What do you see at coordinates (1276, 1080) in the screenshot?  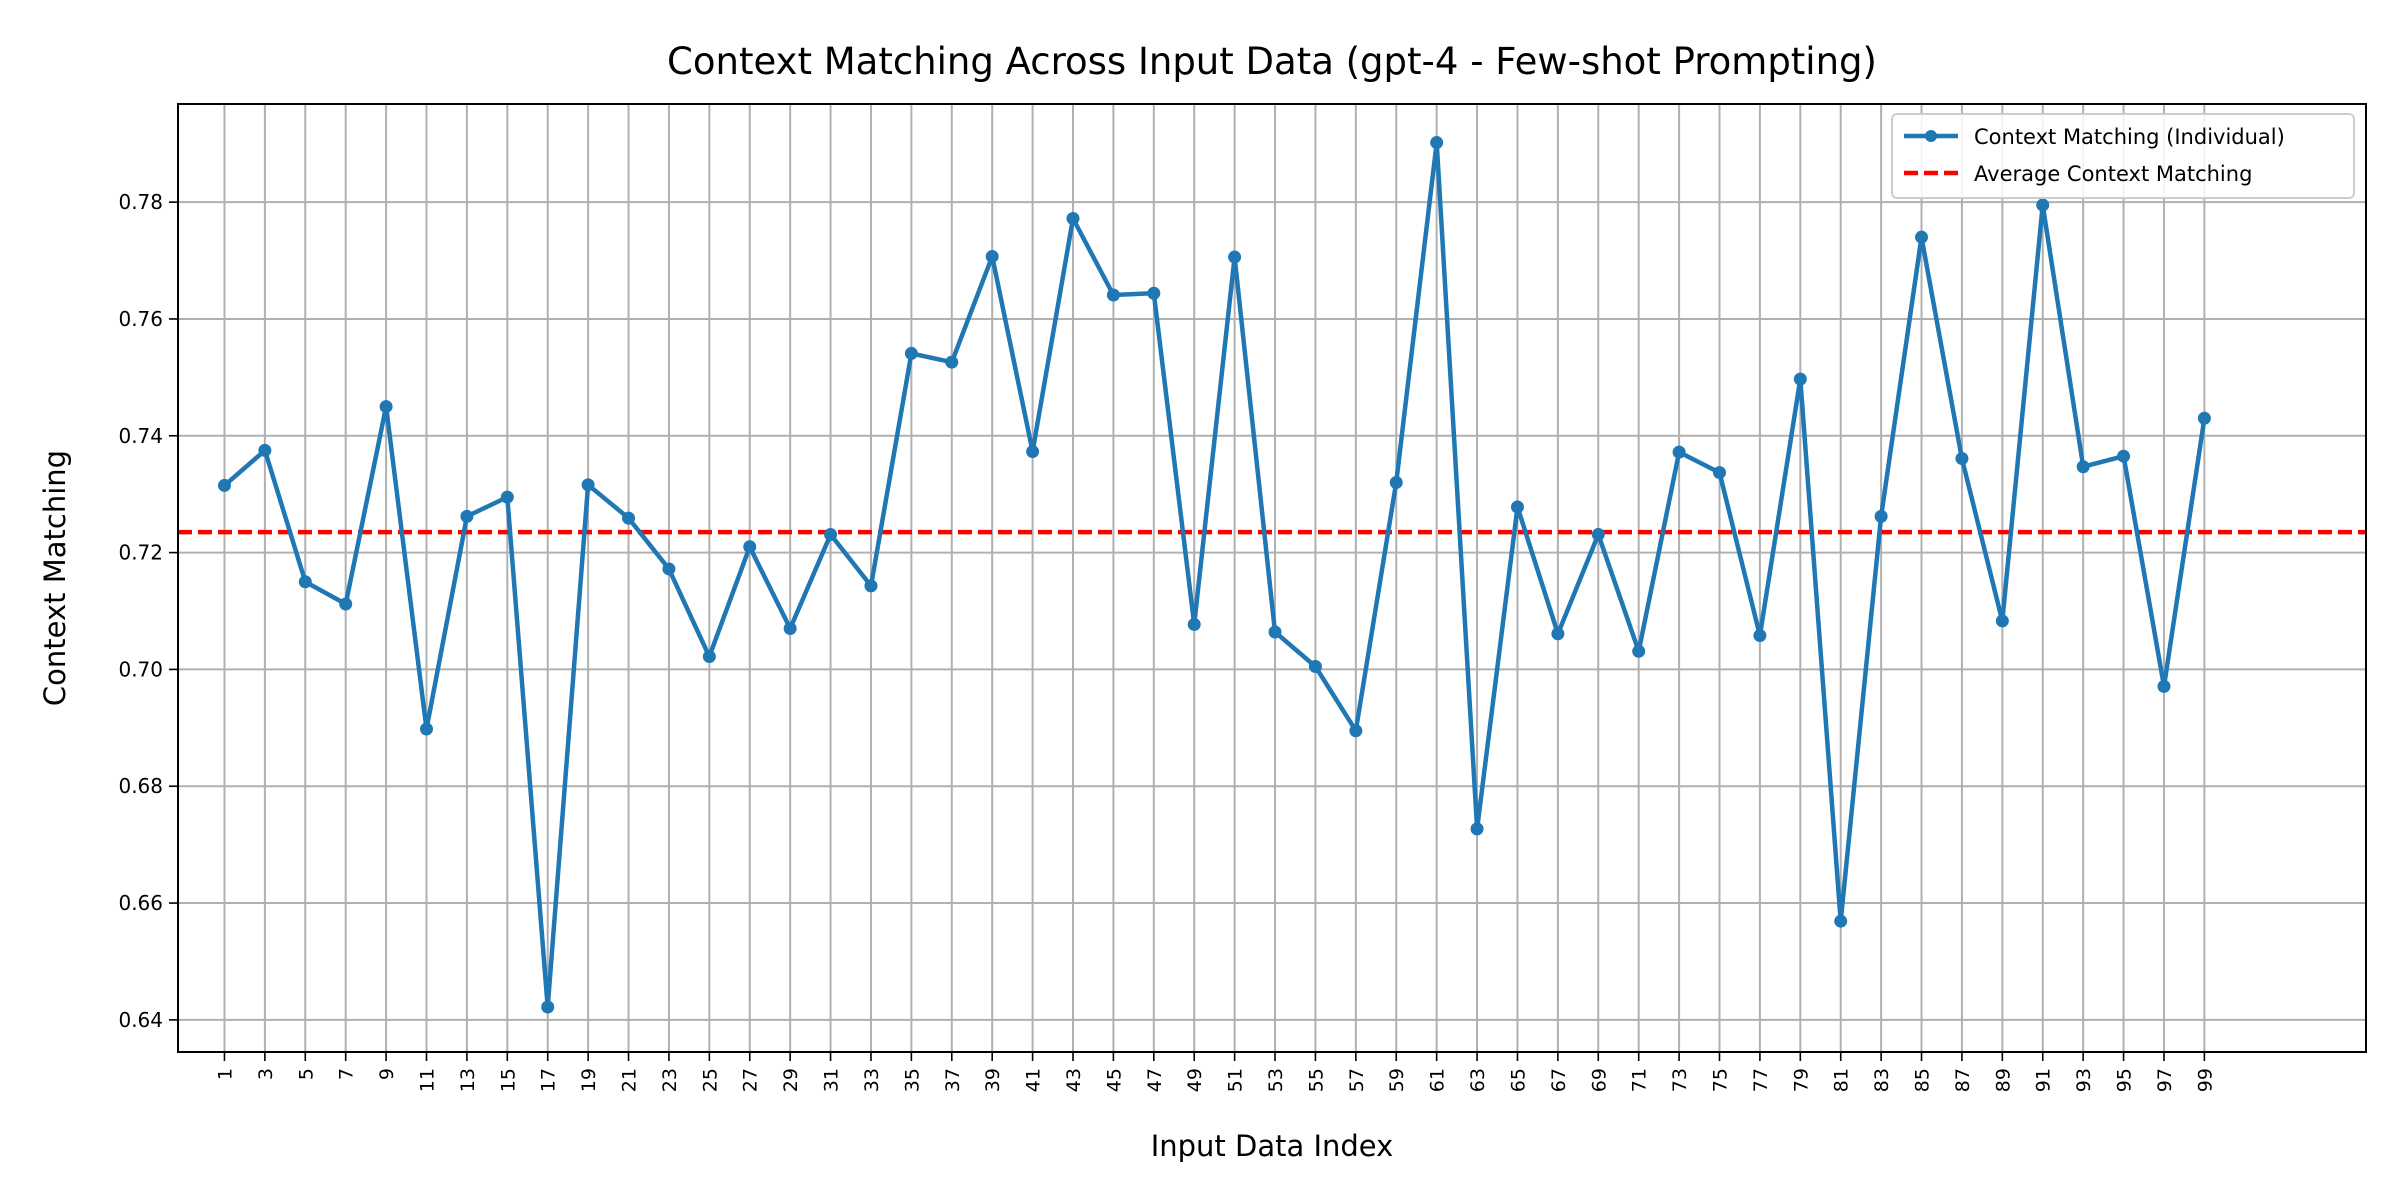 I see `x-tick-label: 53` at bounding box center [1276, 1080].